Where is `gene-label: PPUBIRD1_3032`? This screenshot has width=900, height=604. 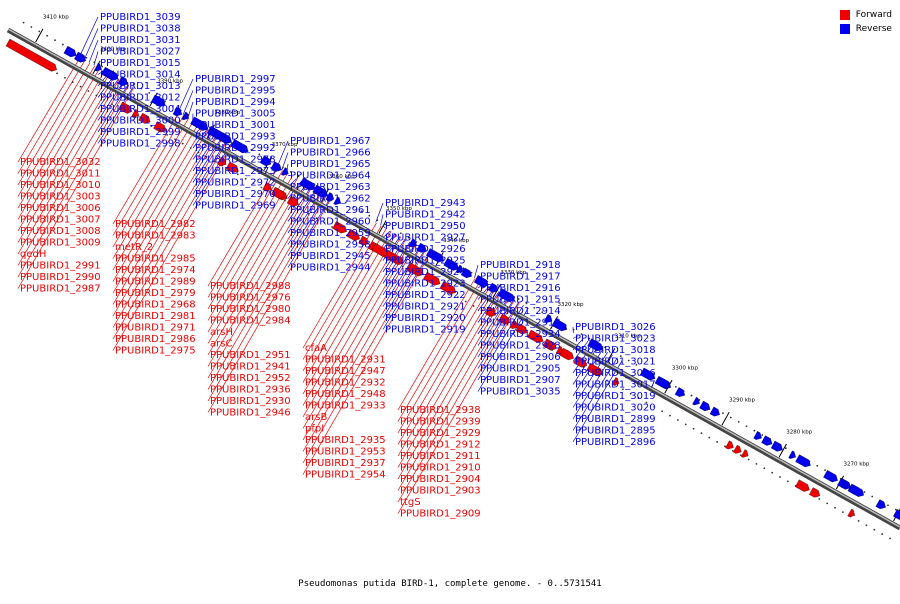
gene-label: PPUBIRD1_3032 is located at coordinates (60, 162).